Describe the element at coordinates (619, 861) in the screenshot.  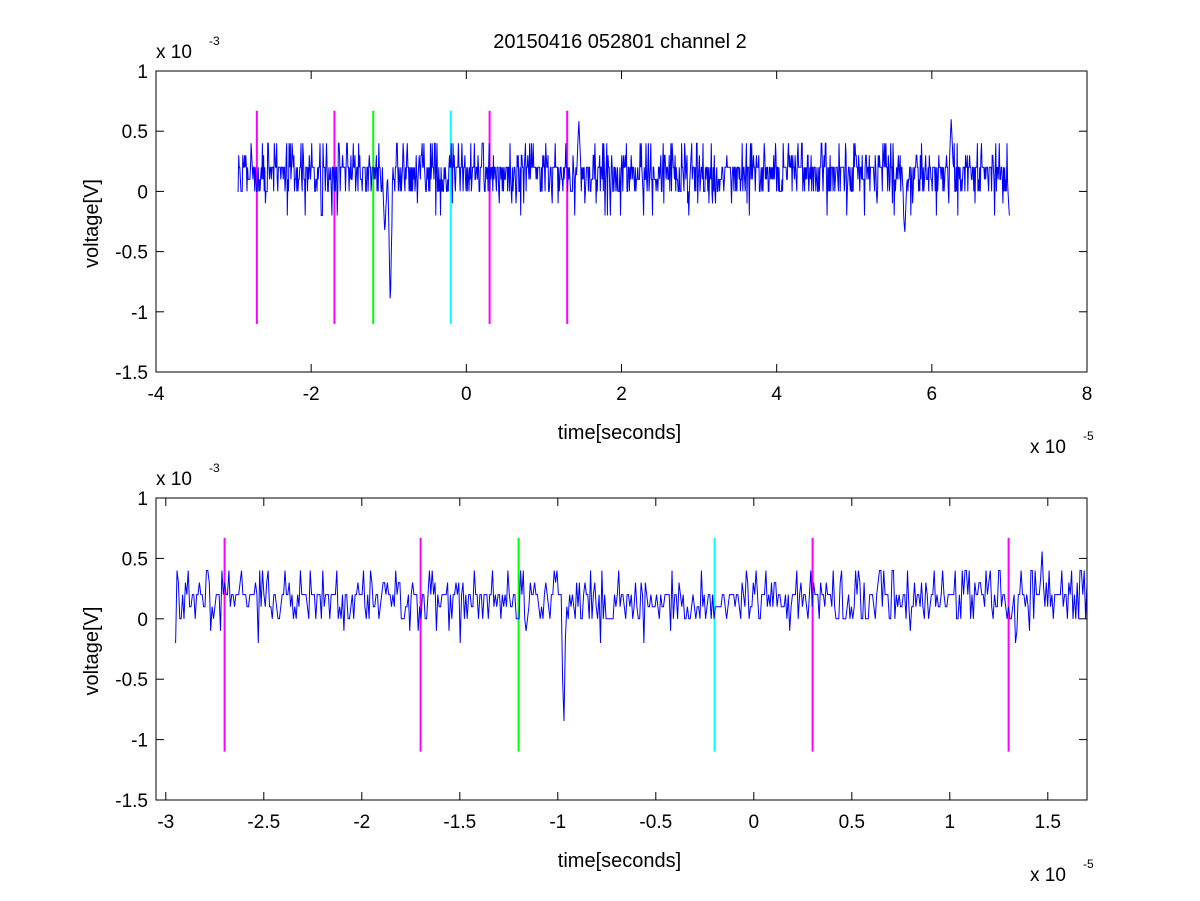
I see `bottom-subplot-x-axis-label: time[seconds]` at that location.